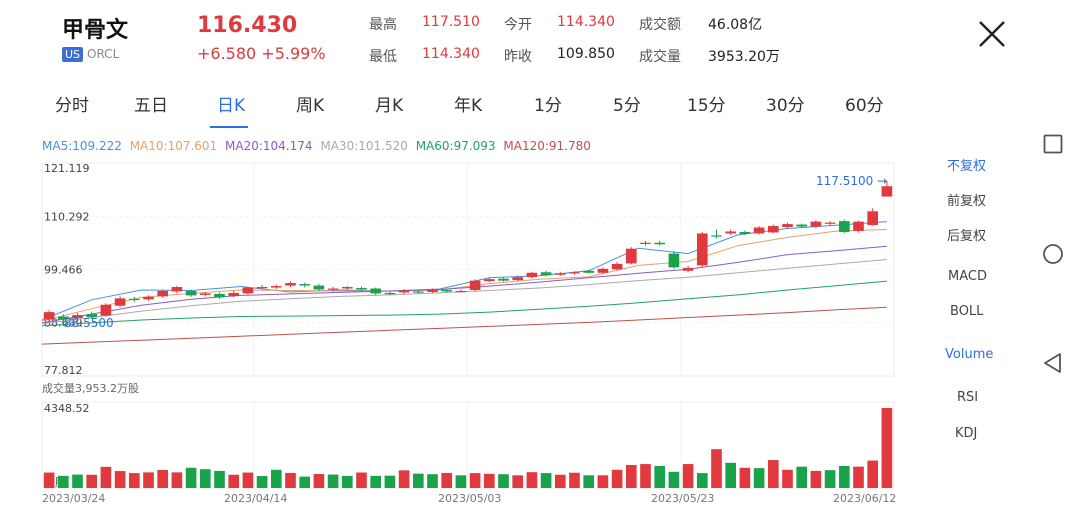  Describe the element at coordinates (785, 106) in the screenshot. I see `tab-30min: 30分` at that location.